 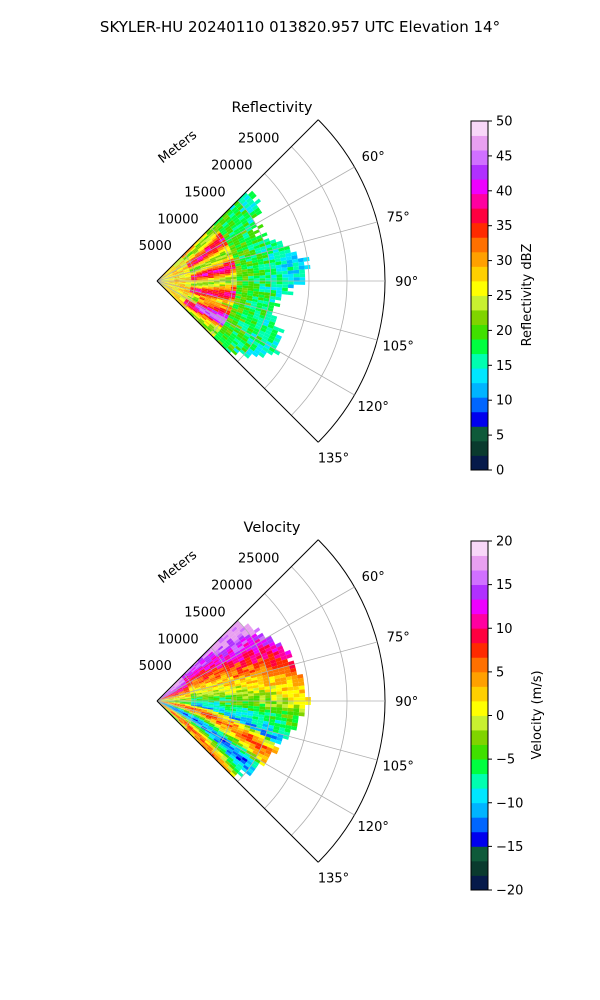 What do you see at coordinates (500, 436) in the screenshot?
I see `colorbar-tick-label: 5` at bounding box center [500, 436].